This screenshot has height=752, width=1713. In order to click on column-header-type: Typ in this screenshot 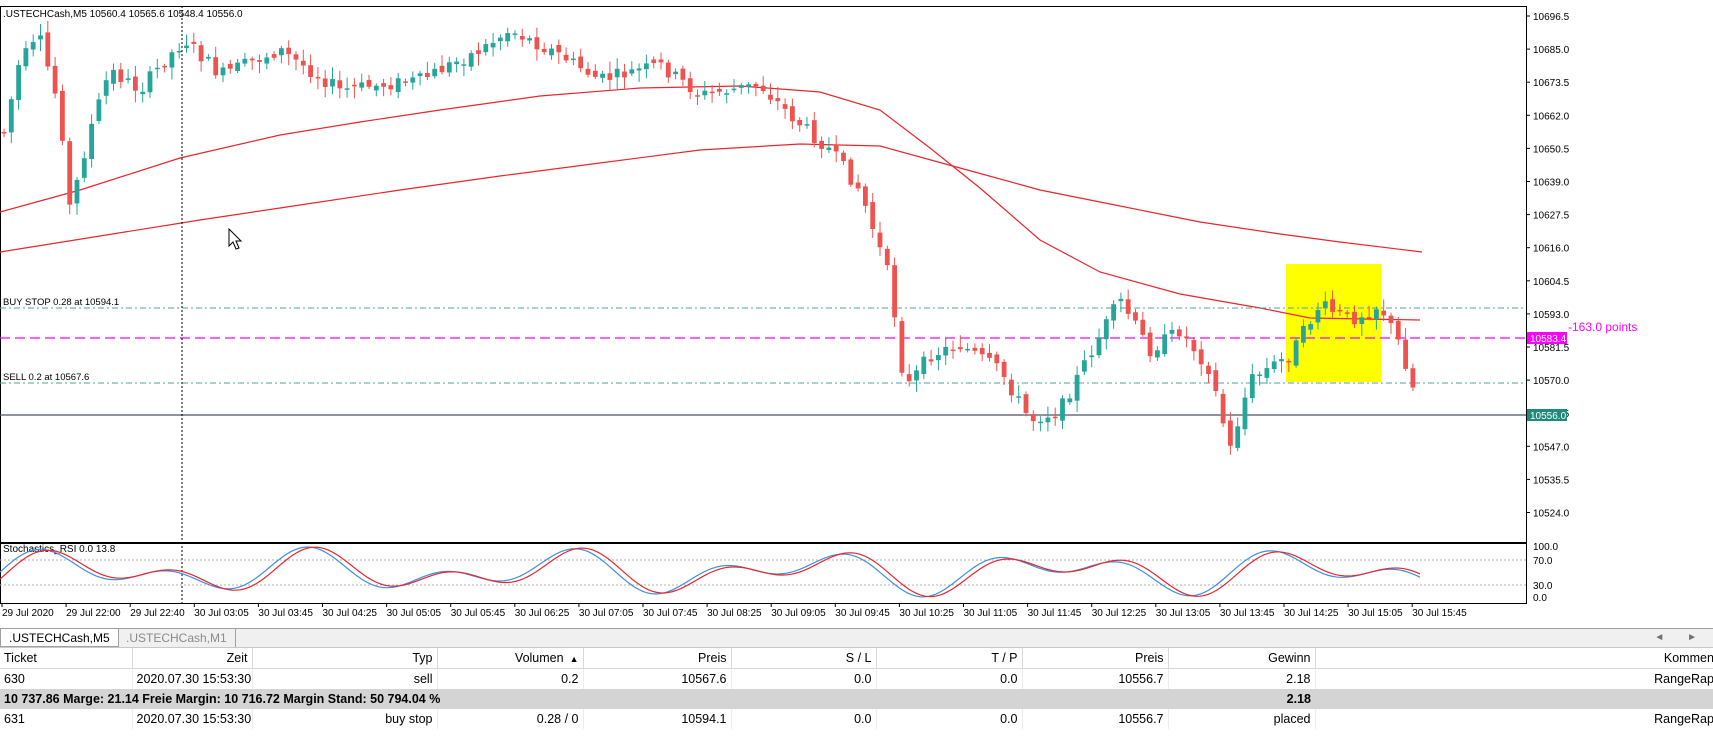, I will do `click(344, 658)`.